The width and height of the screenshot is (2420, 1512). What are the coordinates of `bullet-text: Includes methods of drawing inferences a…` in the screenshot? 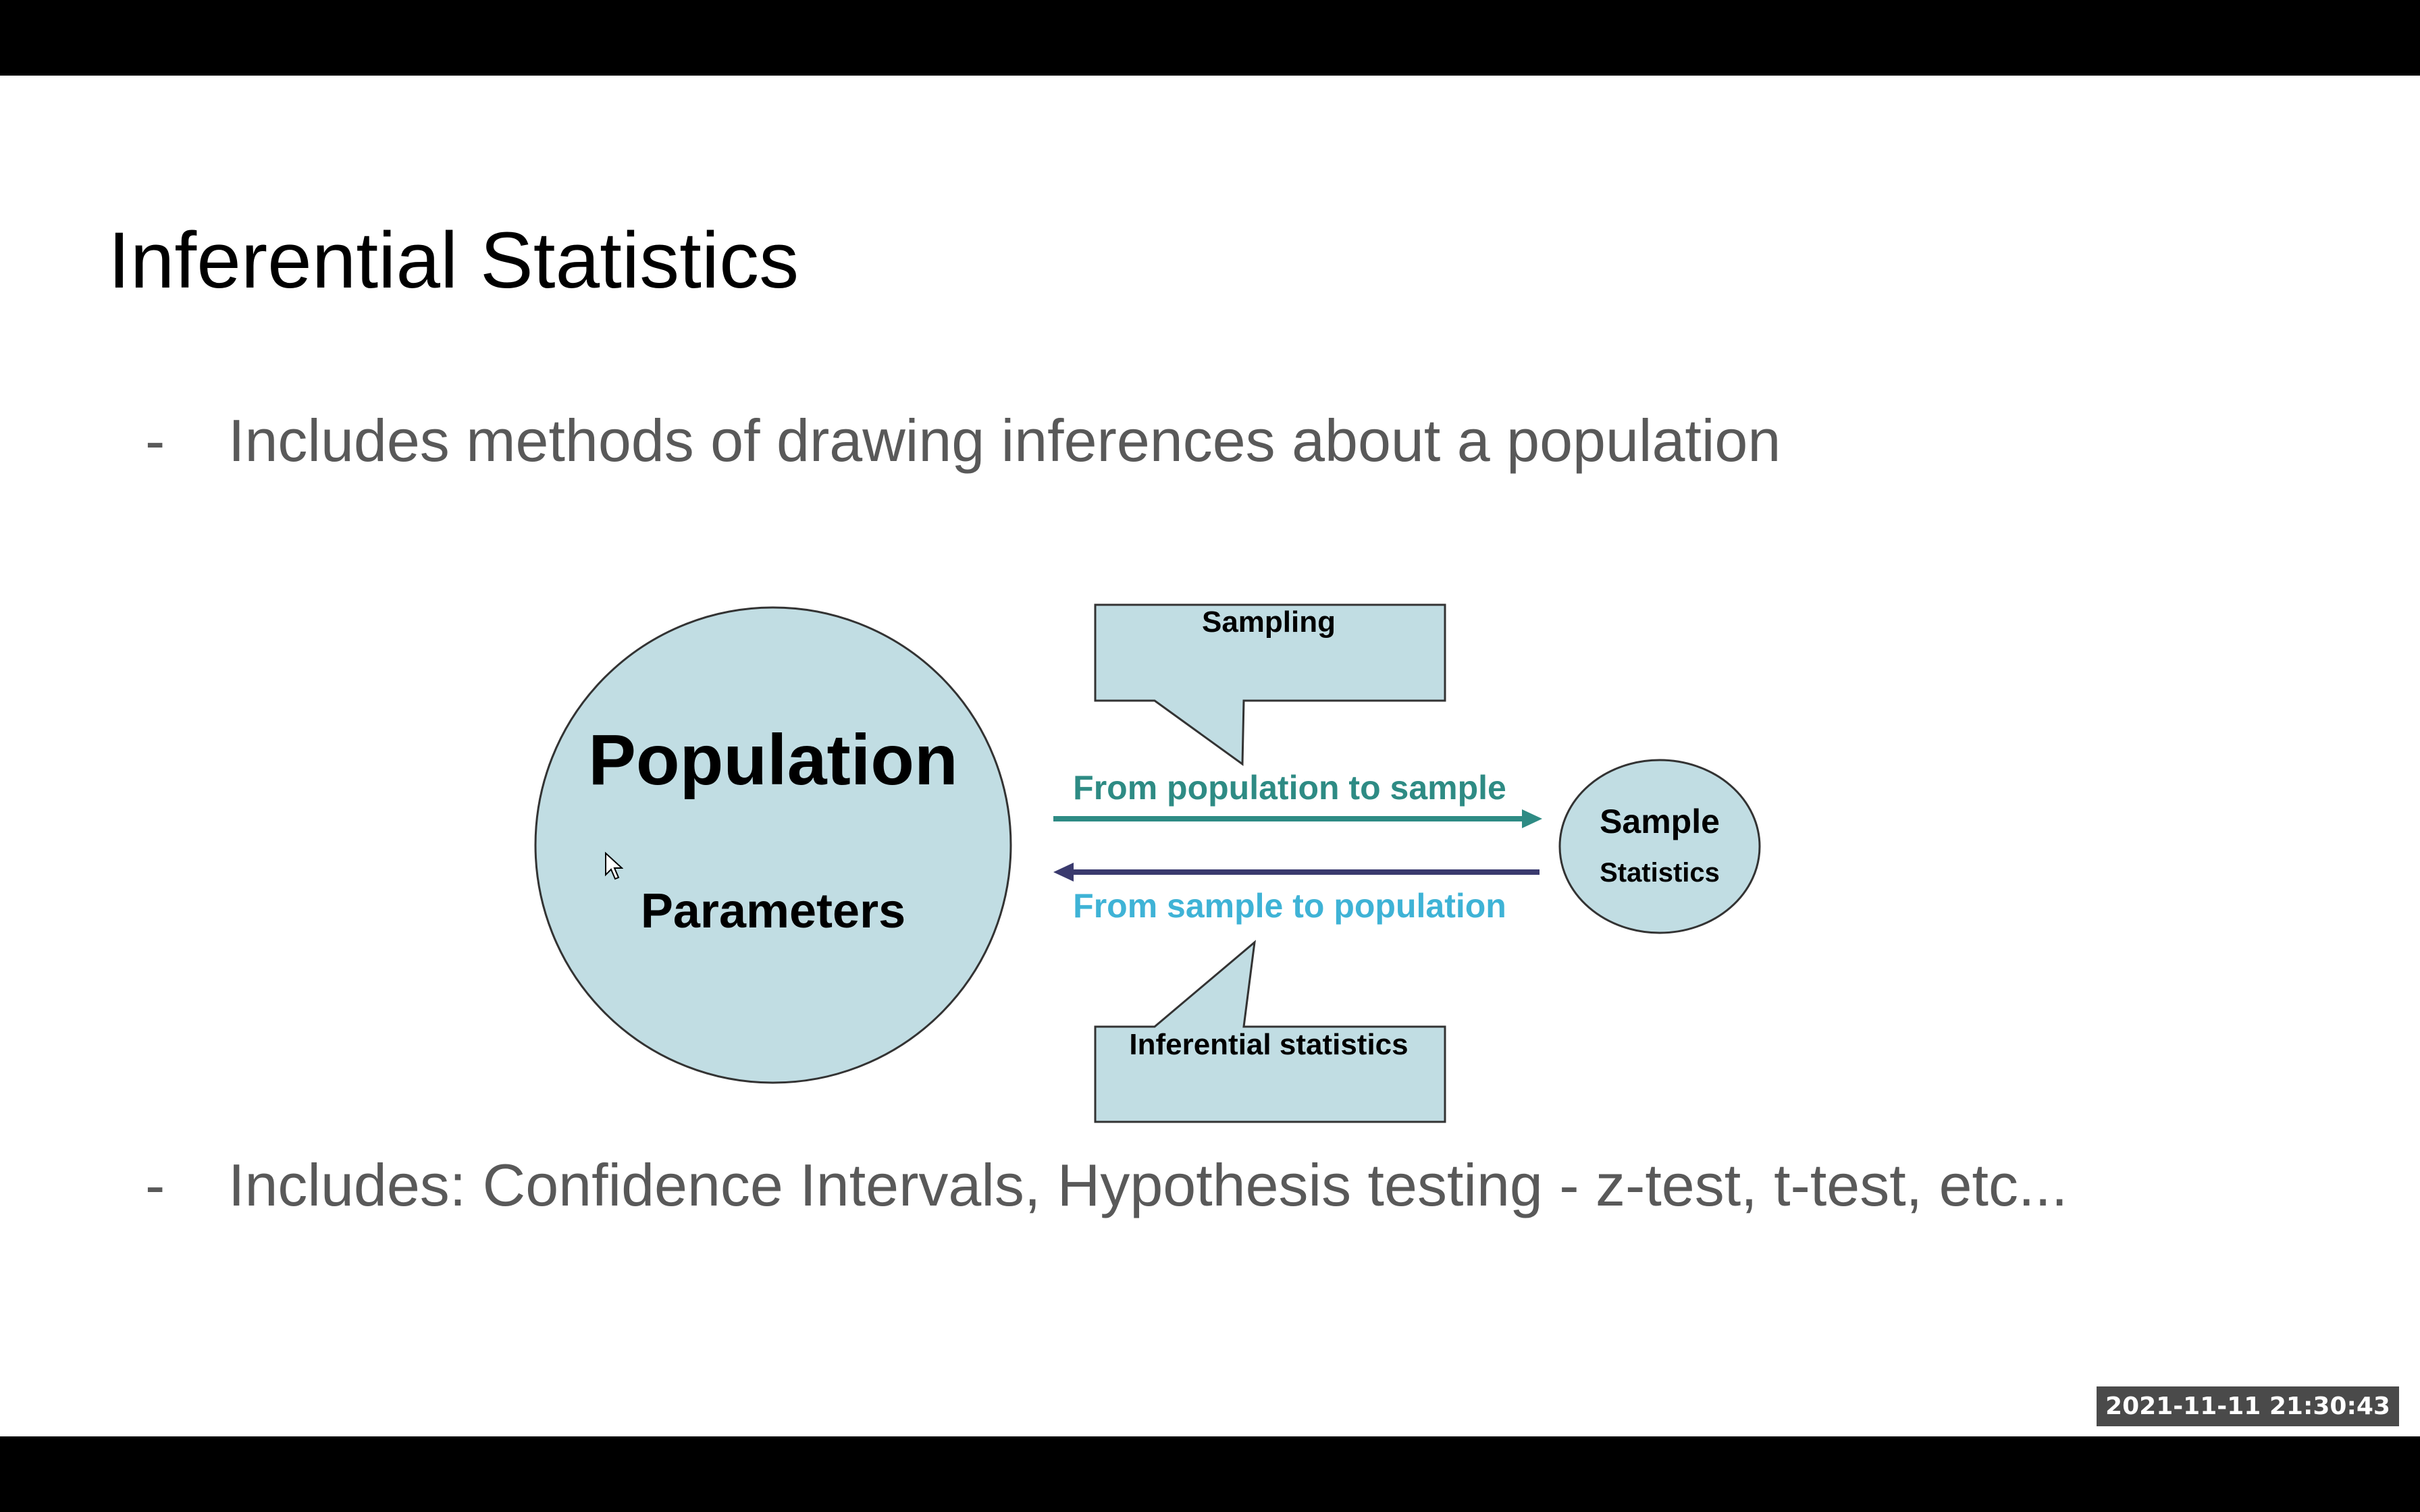 It's located at (1004, 441).